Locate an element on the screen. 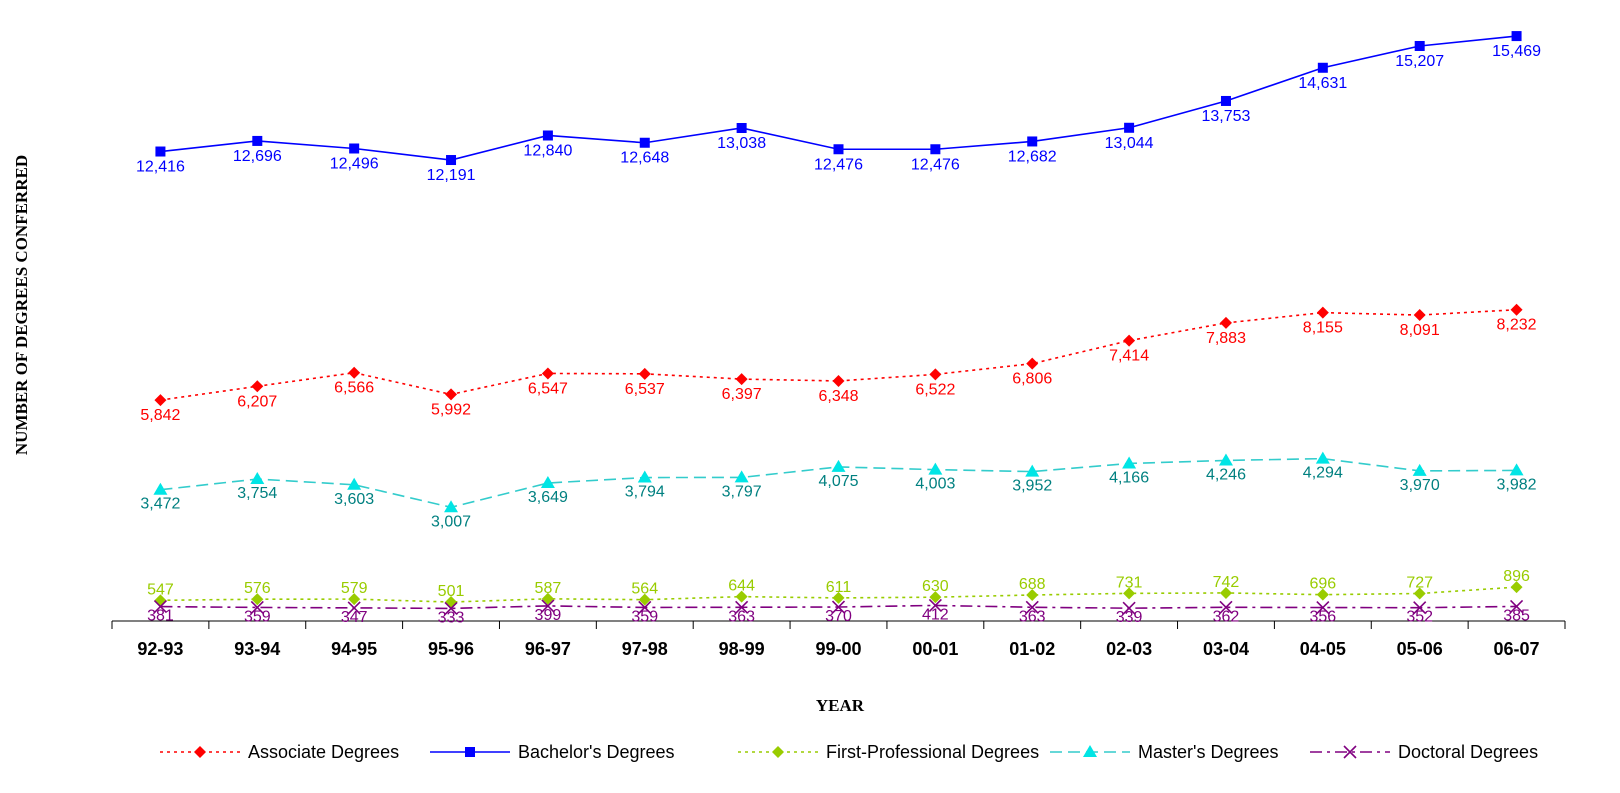 Image resolution: width=1620 pixels, height=793 pixels. x-tick-label: 97-98 is located at coordinates (645, 649).